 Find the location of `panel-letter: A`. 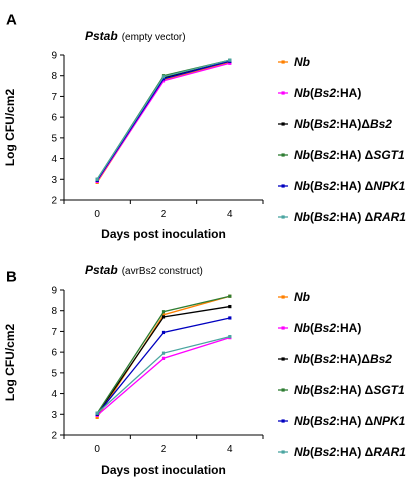

panel-letter: A is located at coordinates (11, 19).